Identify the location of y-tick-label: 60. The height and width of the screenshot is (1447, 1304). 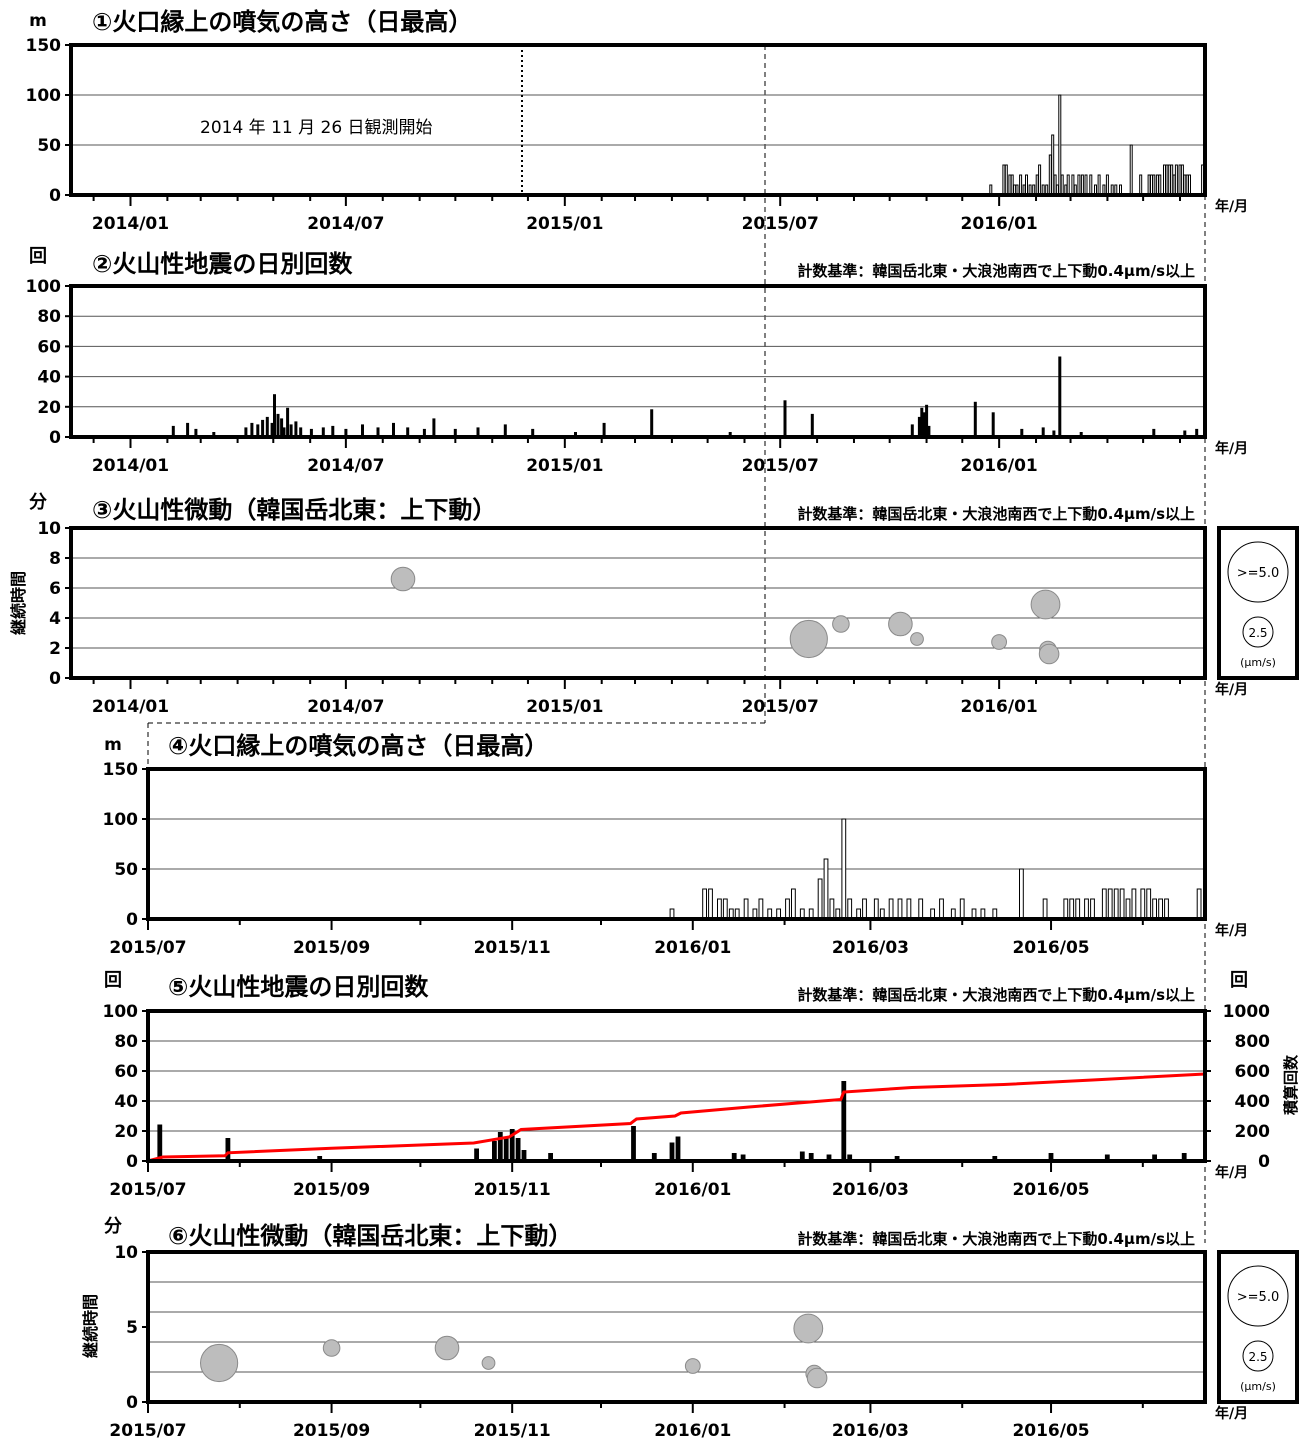
(126, 1072).